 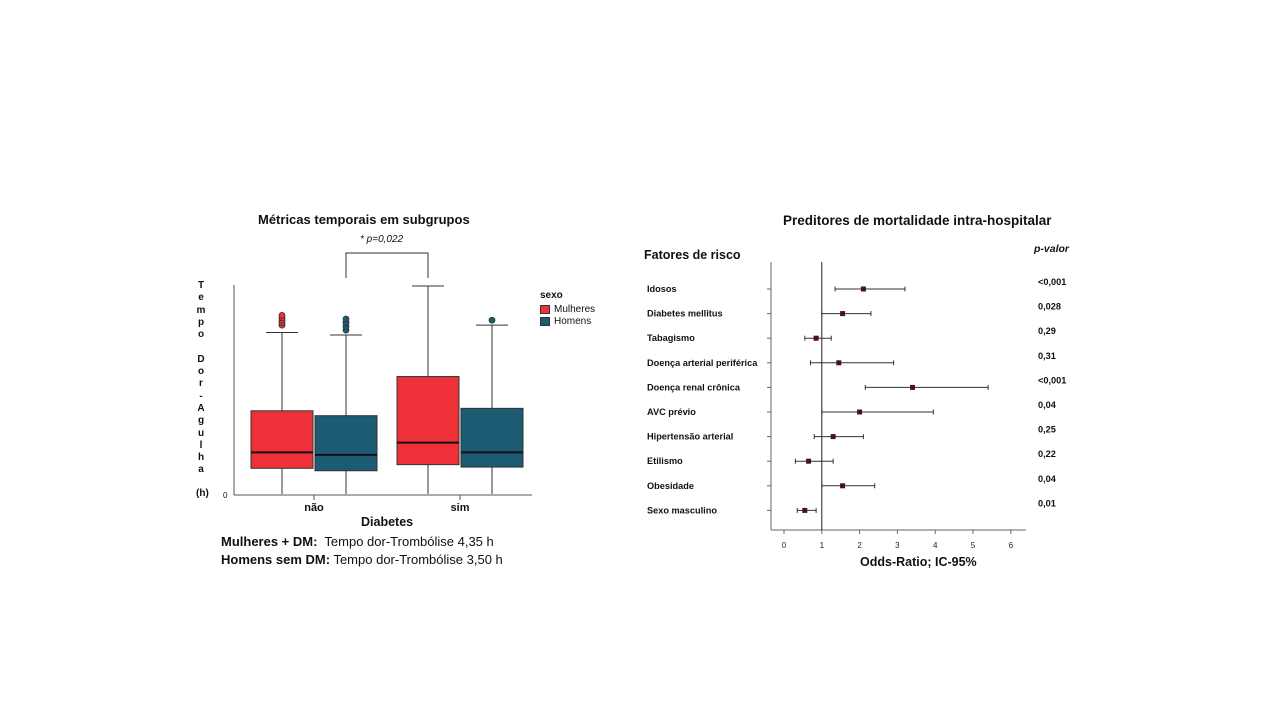 I want to click on y-axis-label-letter: e, so click(x=201, y=298).